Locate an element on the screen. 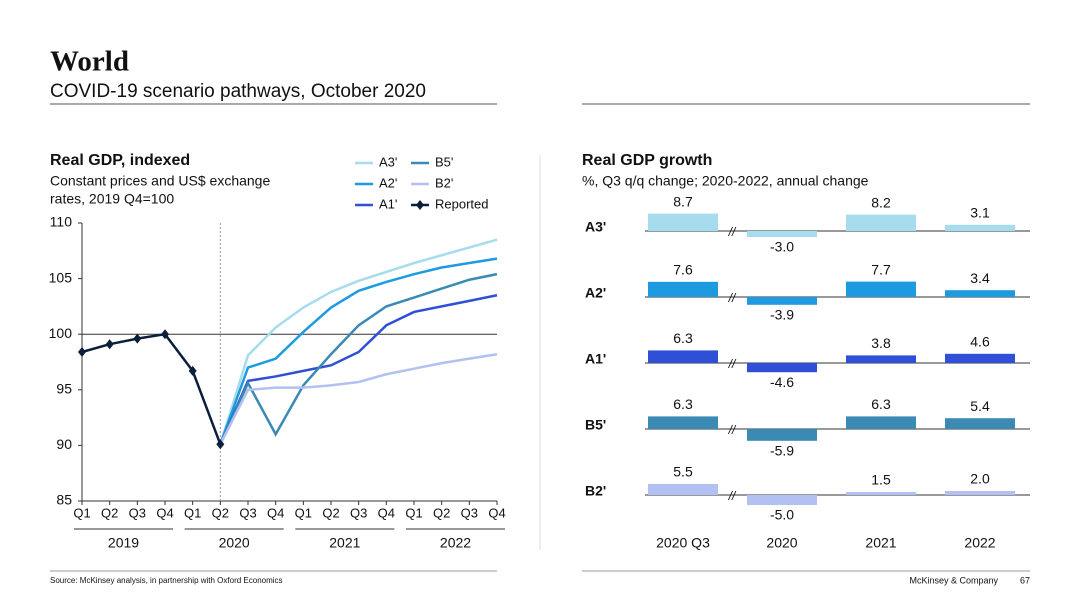 The image size is (1080, 607). group-label: 2021 is located at coordinates (344, 543).